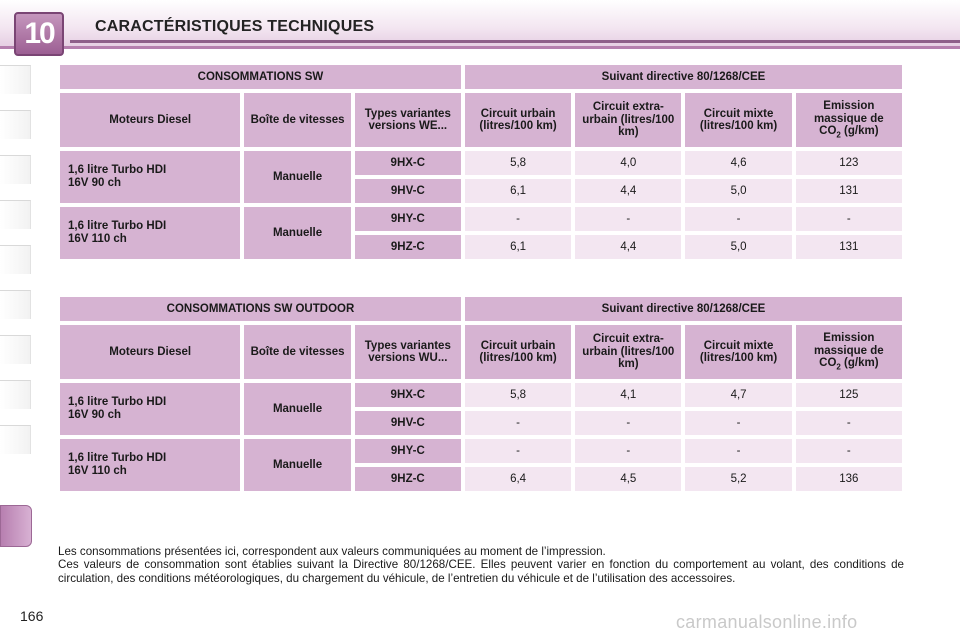 The image size is (960, 640). What do you see at coordinates (260, 309) in the screenshot?
I see `table-title: CONSOMMATIONS SW OUTDOOR` at bounding box center [260, 309].